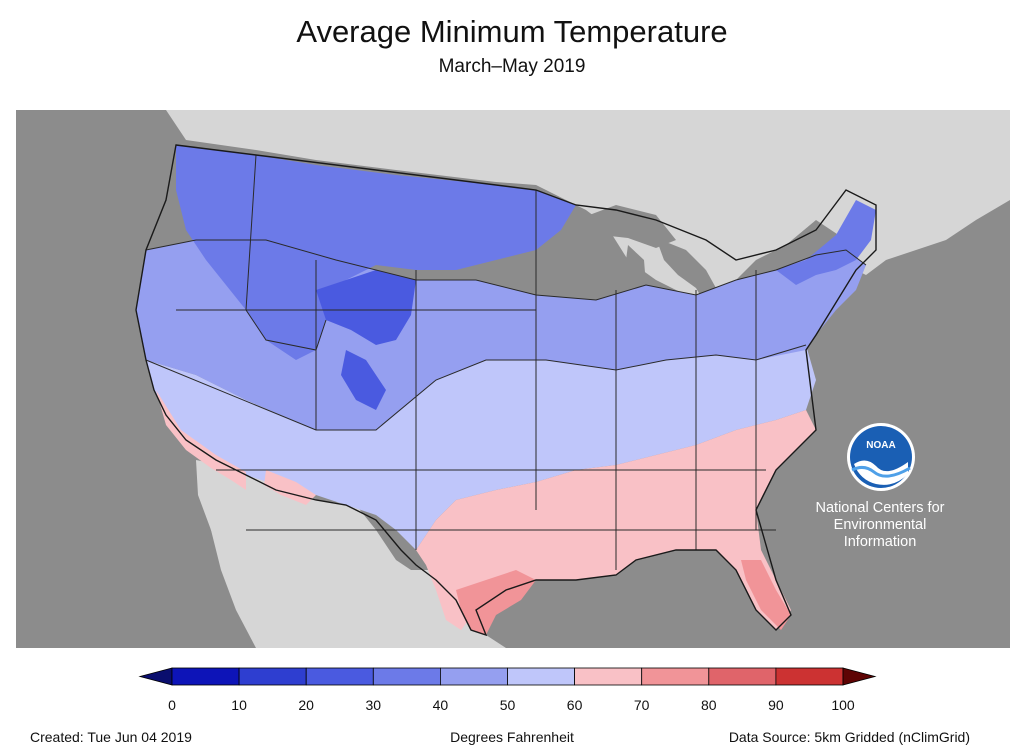  I want to click on color-legend, so click(512, 690).